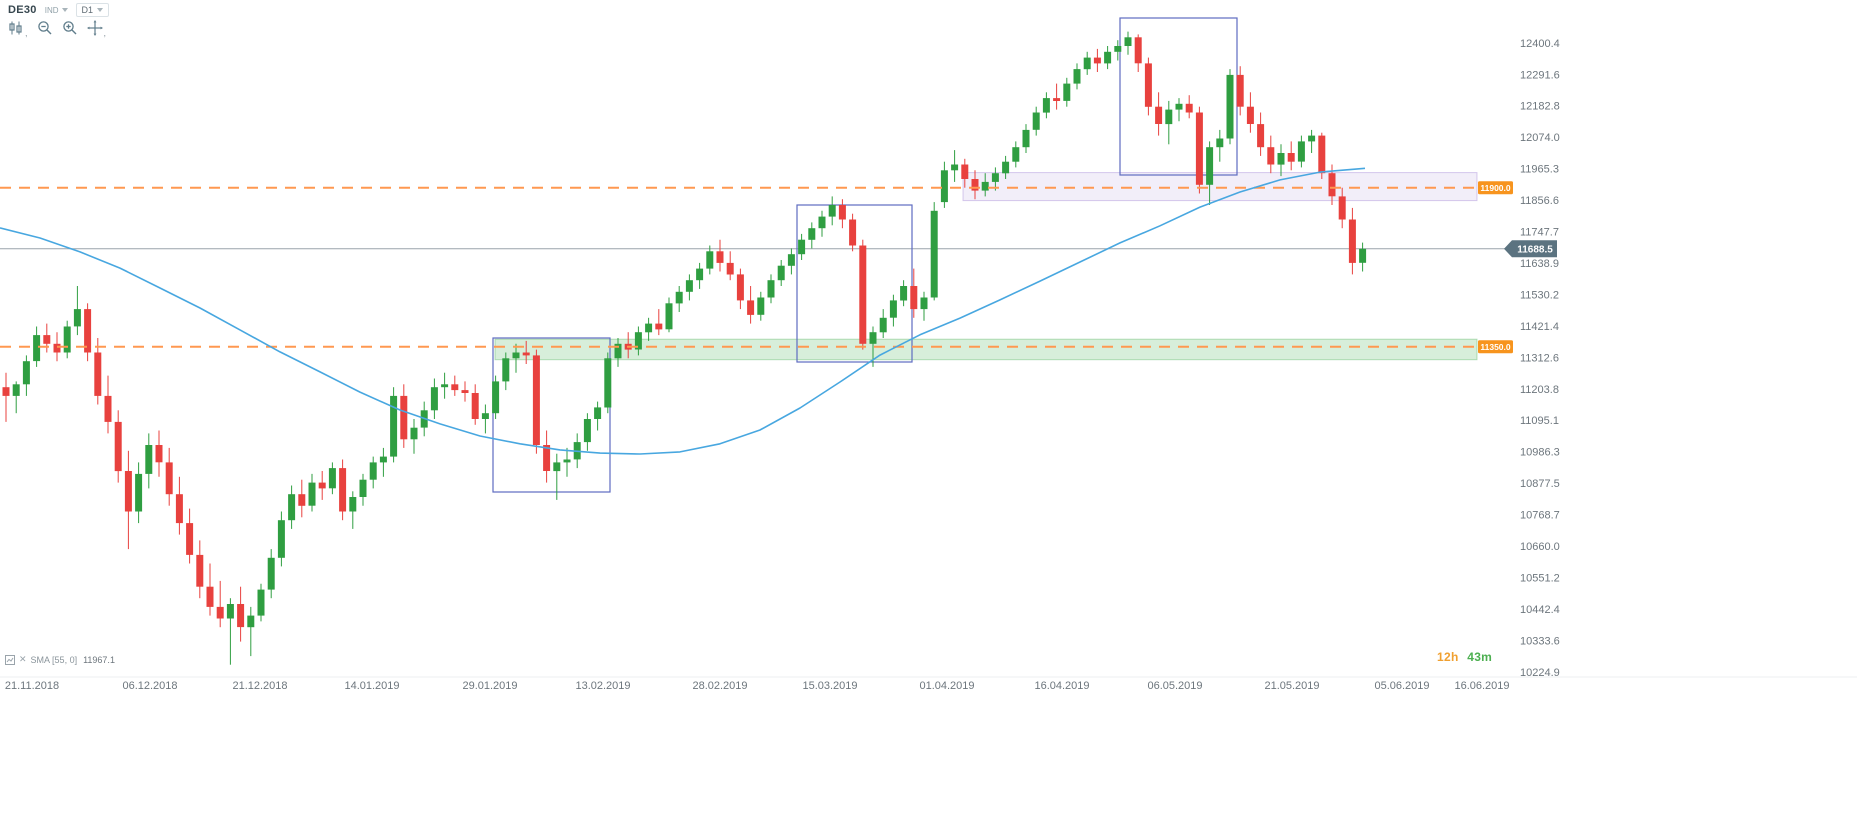 The height and width of the screenshot is (828, 1857). Describe the element at coordinates (259, 686) in the screenshot. I see `svg-text: 21.12.2018` at that location.